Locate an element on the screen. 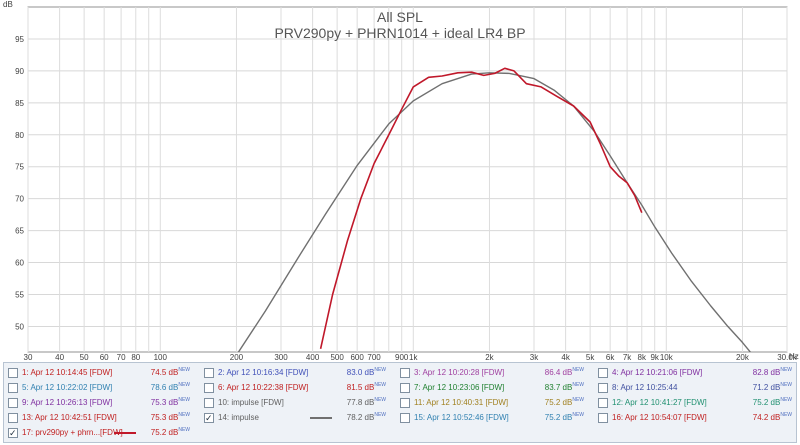 This screenshot has width=800, height=445. x-tick-label: 70 is located at coordinates (121, 357).